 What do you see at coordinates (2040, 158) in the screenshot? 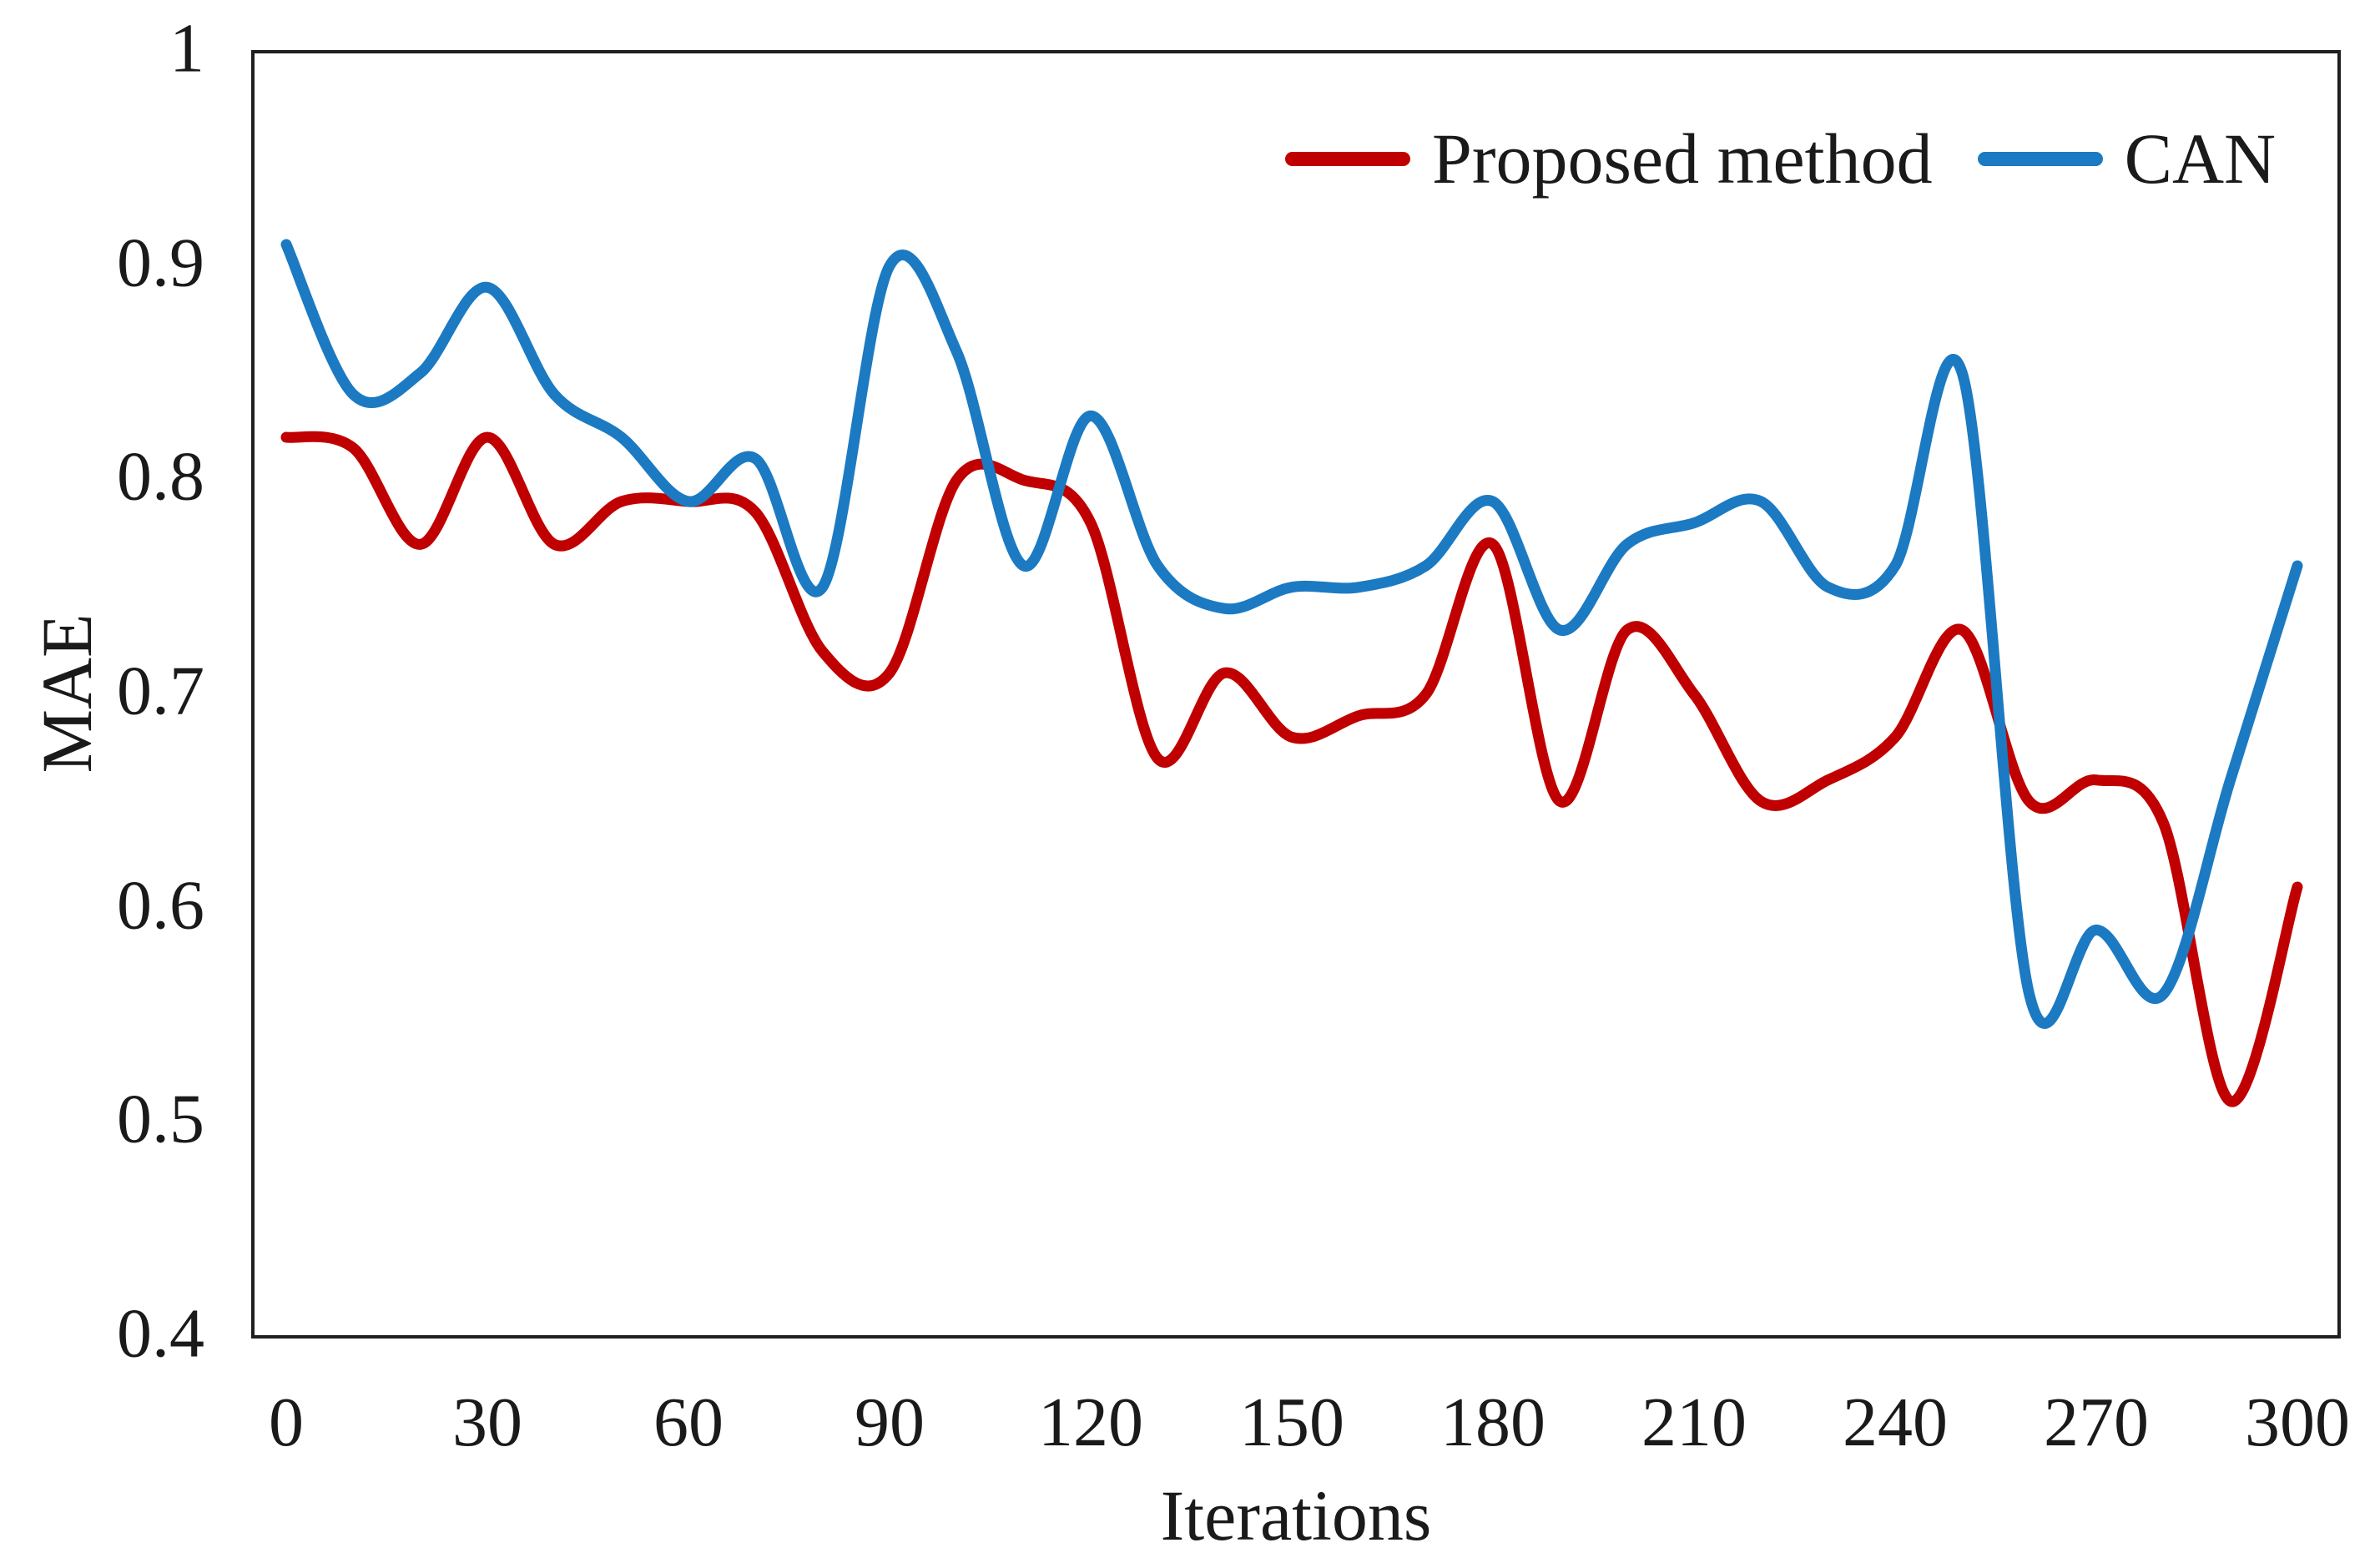
I see `legend-line-can-icon` at bounding box center [2040, 158].